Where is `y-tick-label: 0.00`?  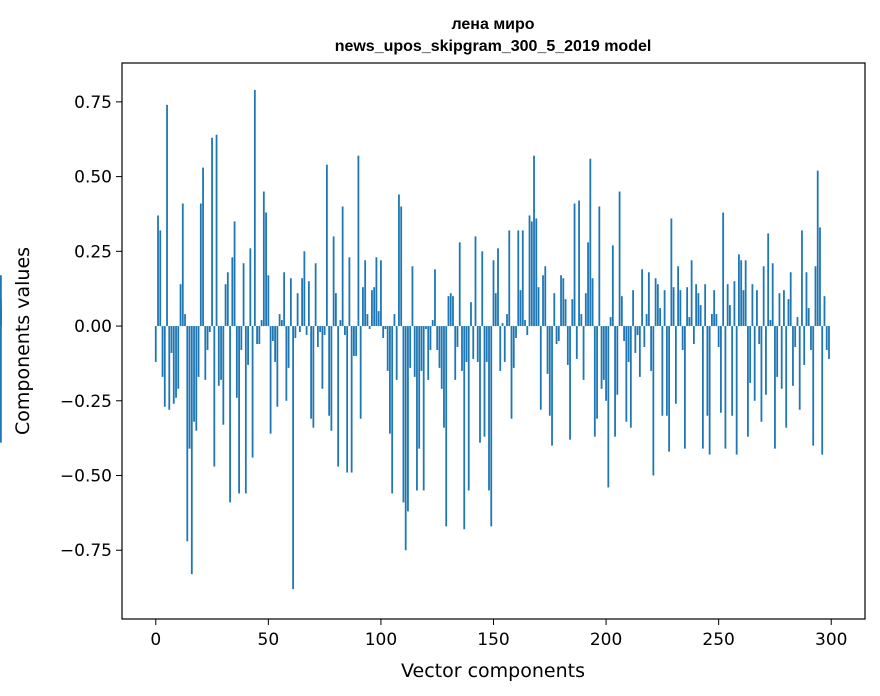
y-tick-label: 0.00 is located at coordinates (93, 327).